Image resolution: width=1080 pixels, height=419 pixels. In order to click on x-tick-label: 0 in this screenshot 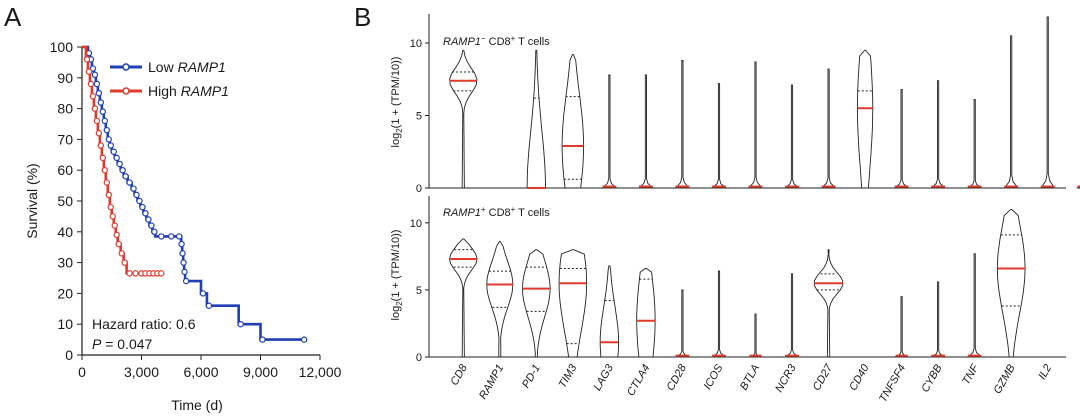, I will do `click(82, 372)`.